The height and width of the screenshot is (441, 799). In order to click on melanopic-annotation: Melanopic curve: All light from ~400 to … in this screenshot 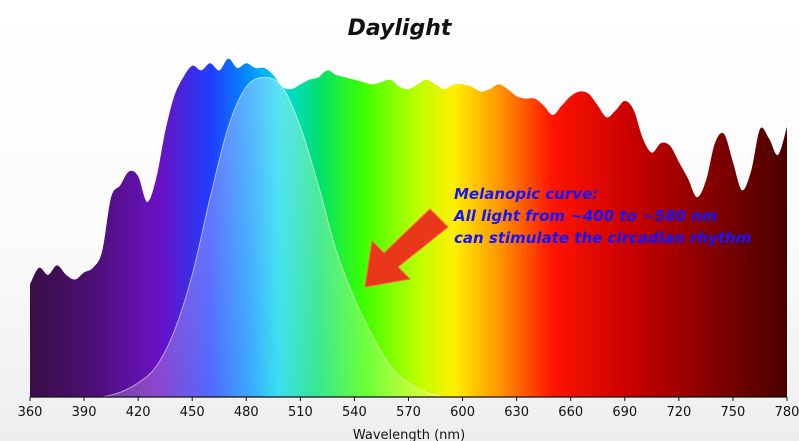, I will do `click(602, 216)`.